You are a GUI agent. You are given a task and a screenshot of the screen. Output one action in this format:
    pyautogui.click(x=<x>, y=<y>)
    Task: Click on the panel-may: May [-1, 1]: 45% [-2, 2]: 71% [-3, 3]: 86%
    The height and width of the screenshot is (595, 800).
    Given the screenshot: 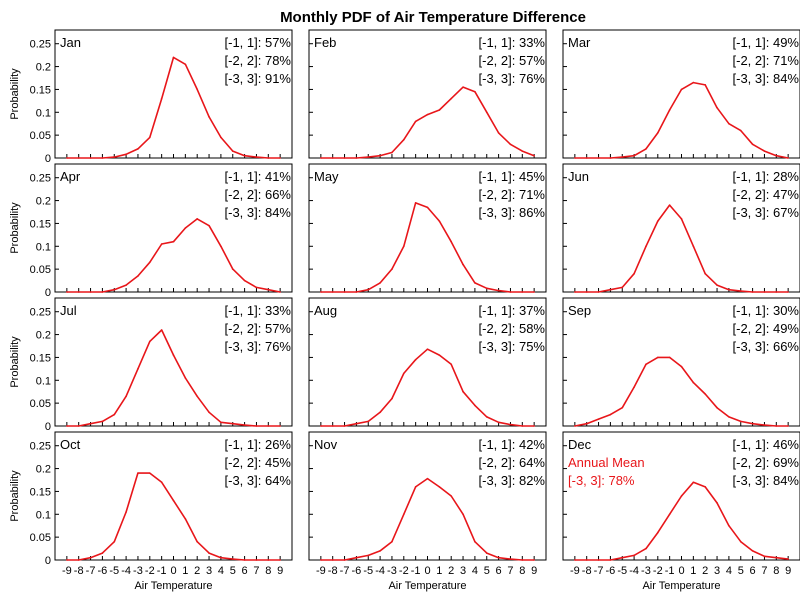 What is the action you would take?
    pyautogui.click(x=427, y=228)
    